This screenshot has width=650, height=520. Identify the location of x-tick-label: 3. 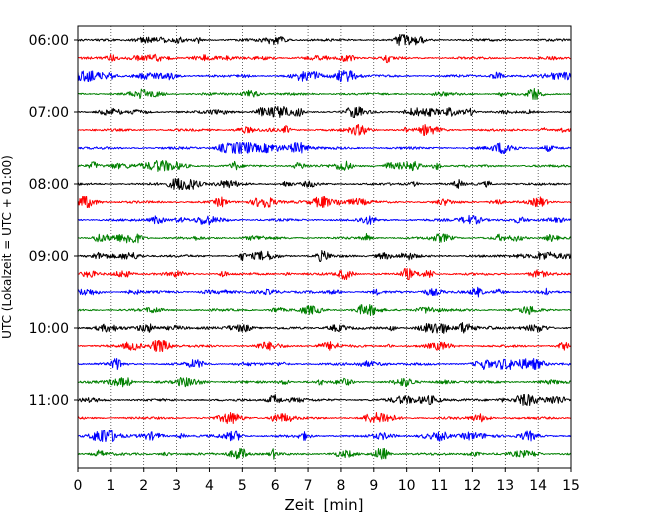
(176, 486).